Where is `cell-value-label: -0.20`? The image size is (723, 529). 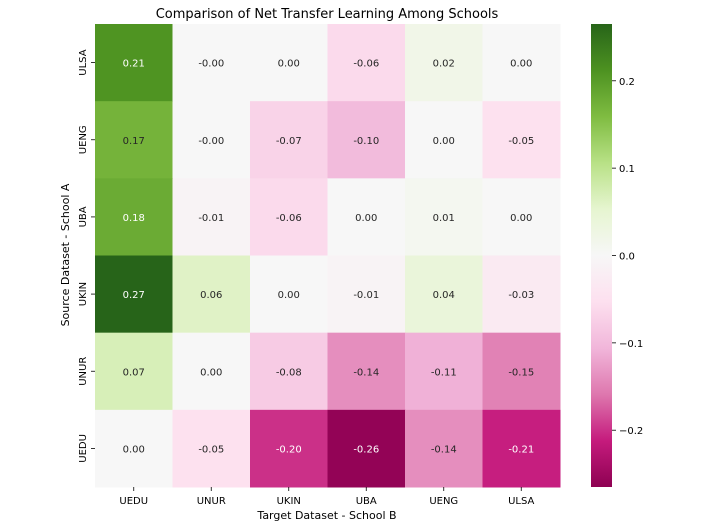 cell-value-label: -0.20 is located at coordinates (289, 449).